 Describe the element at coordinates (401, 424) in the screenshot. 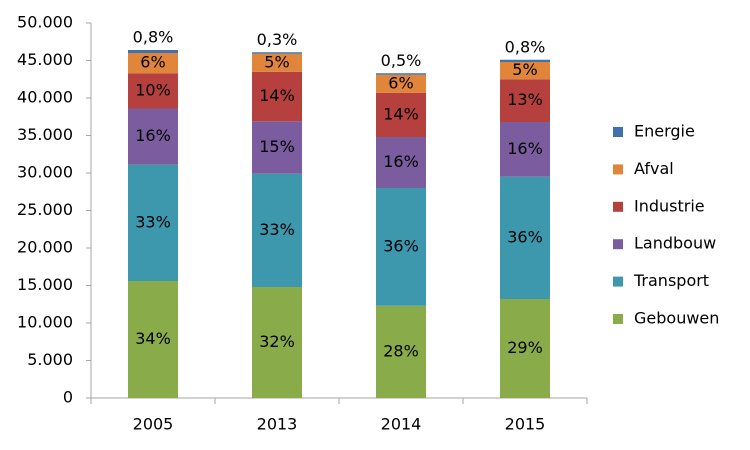

I see `x-tick-label: 2014` at that location.